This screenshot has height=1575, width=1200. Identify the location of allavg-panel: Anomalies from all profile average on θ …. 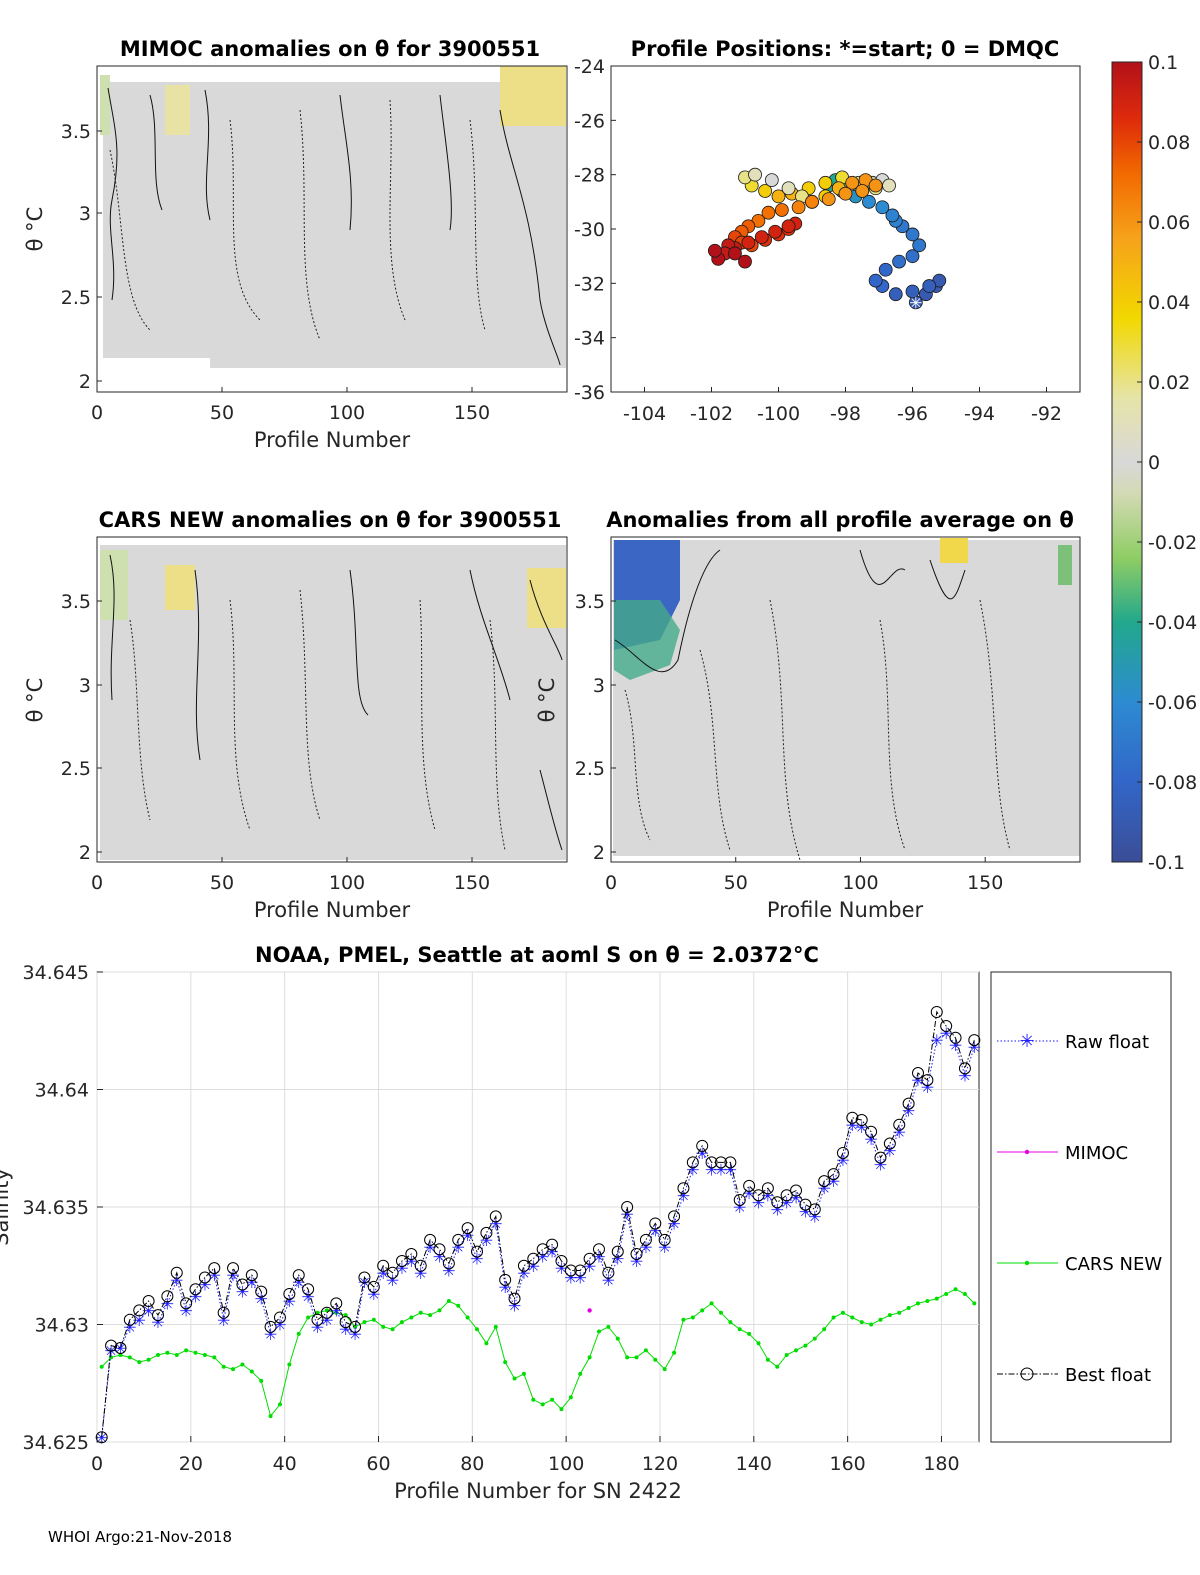
(808, 715).